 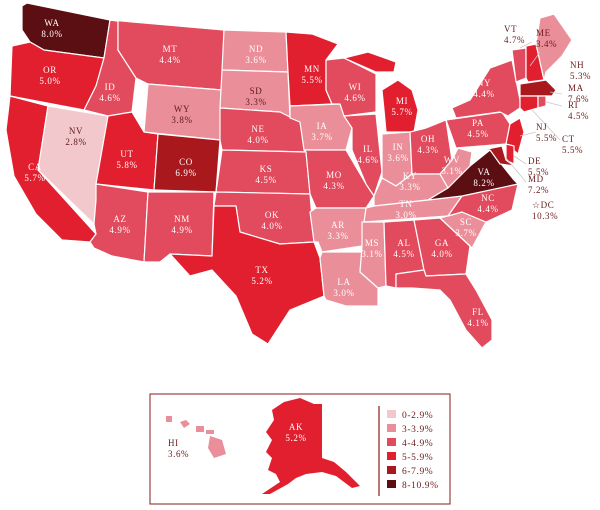 What do you see at coordinates (363, 155) in the screenshot?
I see `state-IL` at bounding box center [363, 155].